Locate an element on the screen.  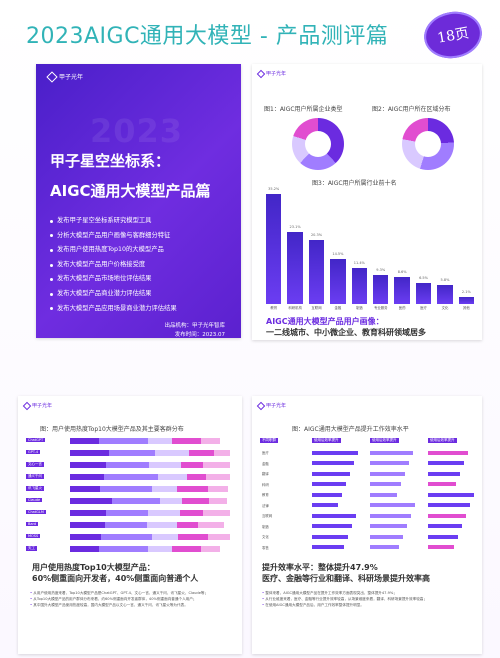
section-title-line-2: 60%侧重面向开发者，40%侧重面向普通个人 is located at coordinates (115, 578).